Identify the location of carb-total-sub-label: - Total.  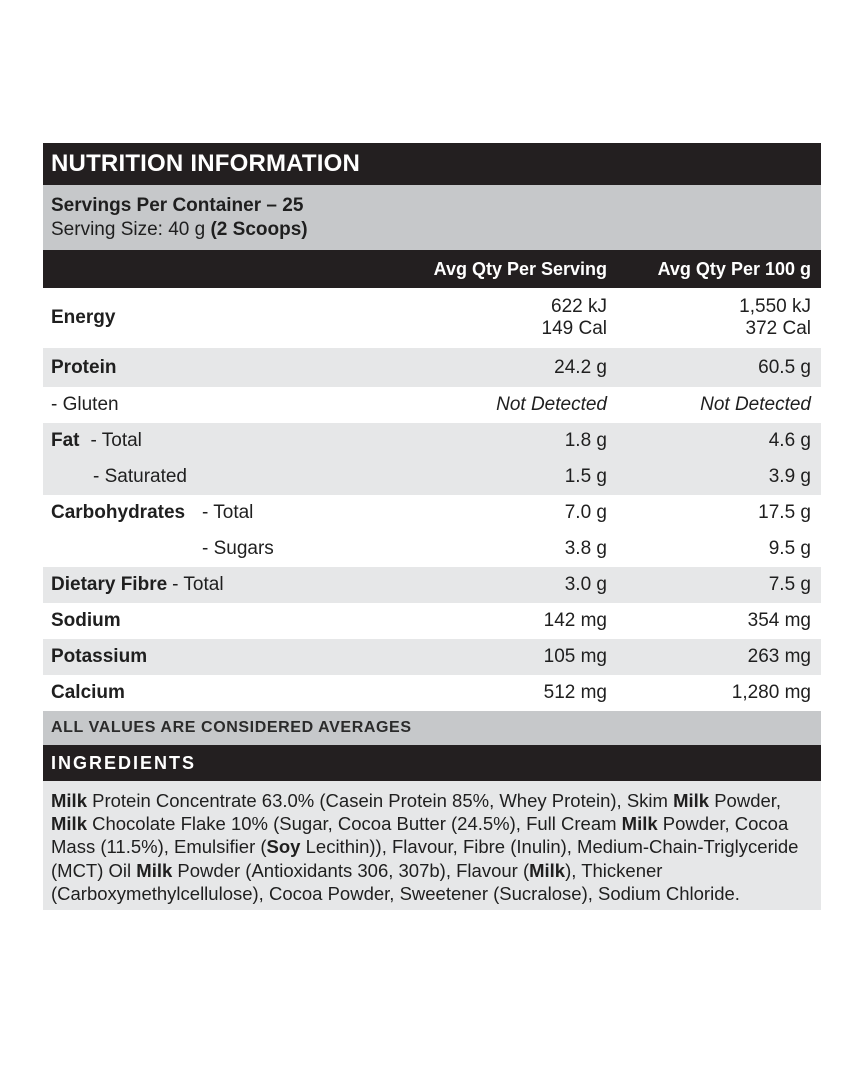
(228, 512).